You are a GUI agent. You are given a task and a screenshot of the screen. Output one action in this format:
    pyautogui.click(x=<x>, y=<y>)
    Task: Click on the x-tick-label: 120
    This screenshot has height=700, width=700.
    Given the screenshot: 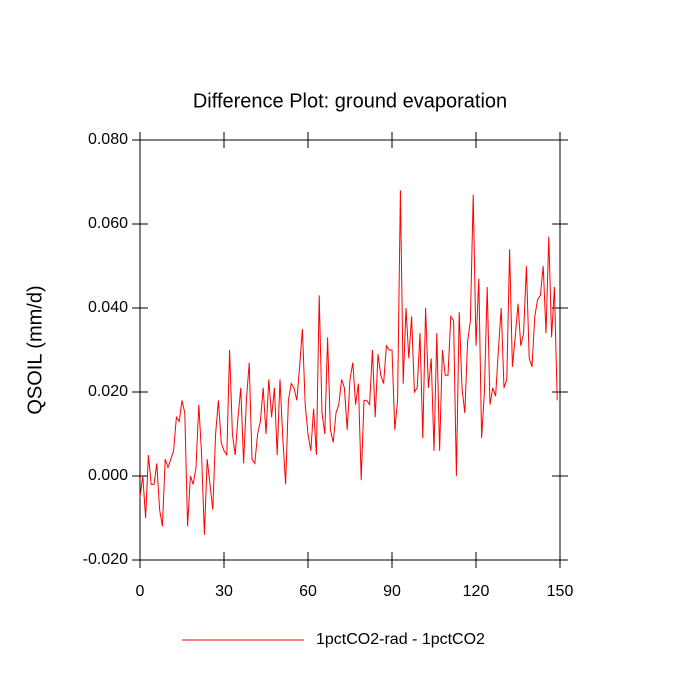 What is the action you would take?
    pyautogui.click(x=476, y=591)
    